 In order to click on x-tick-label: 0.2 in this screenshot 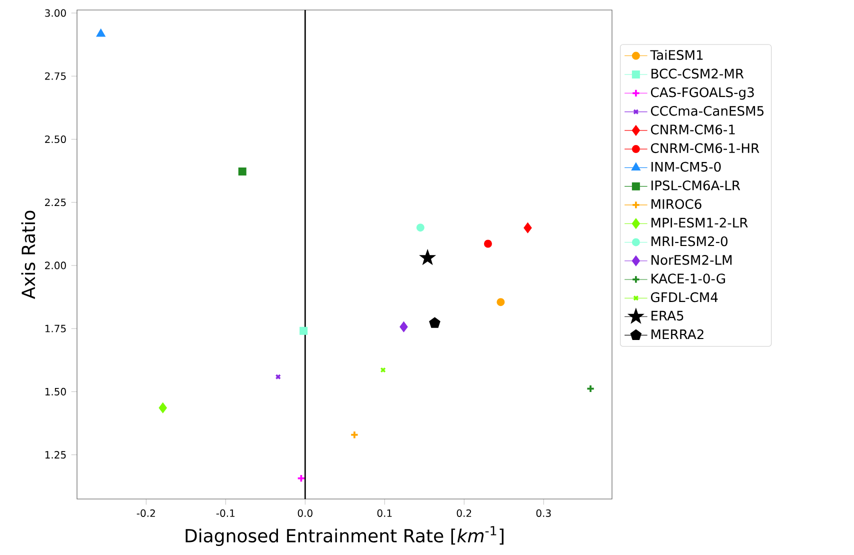, I will do `click(464, 513)`.